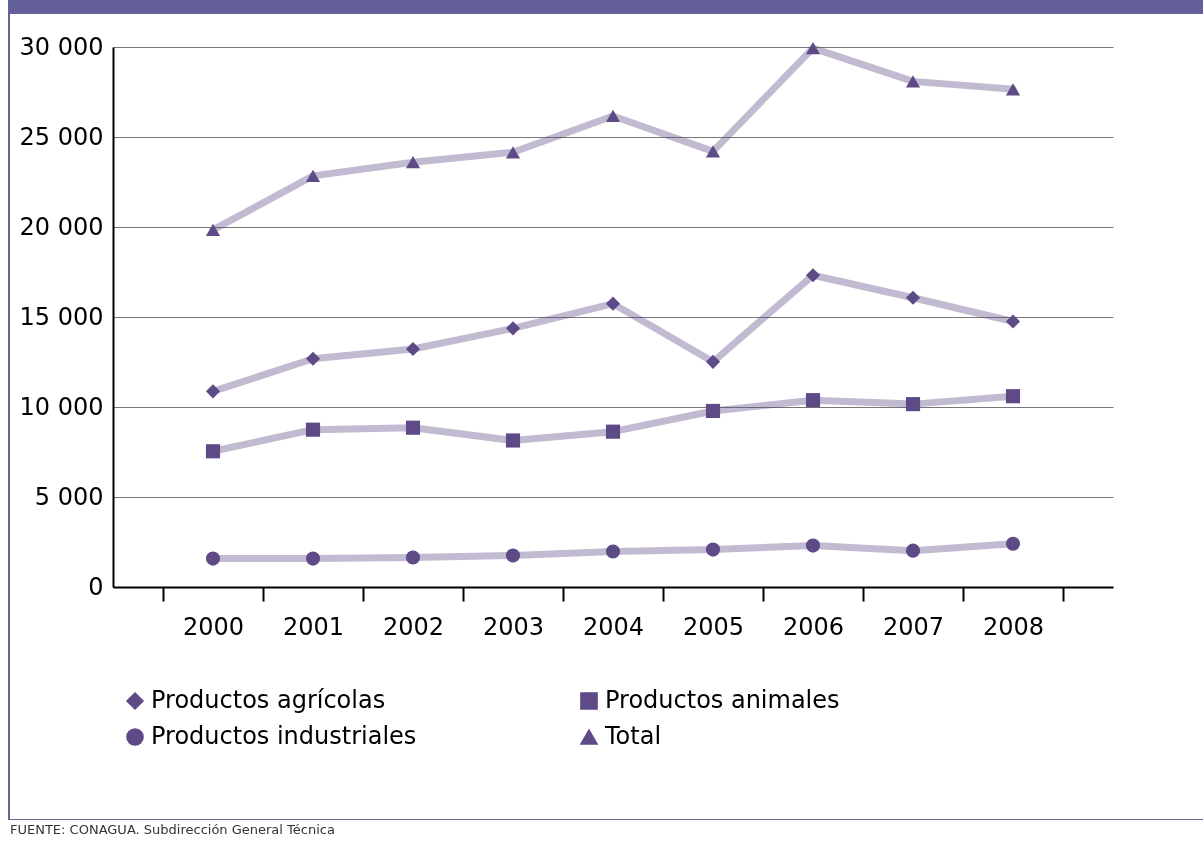 This screenshot has height=843, width=1203. What do you see at coordinates (633, 736) in the screenshot?
I see `legend-label: Total` at bounding box center [633, 736].